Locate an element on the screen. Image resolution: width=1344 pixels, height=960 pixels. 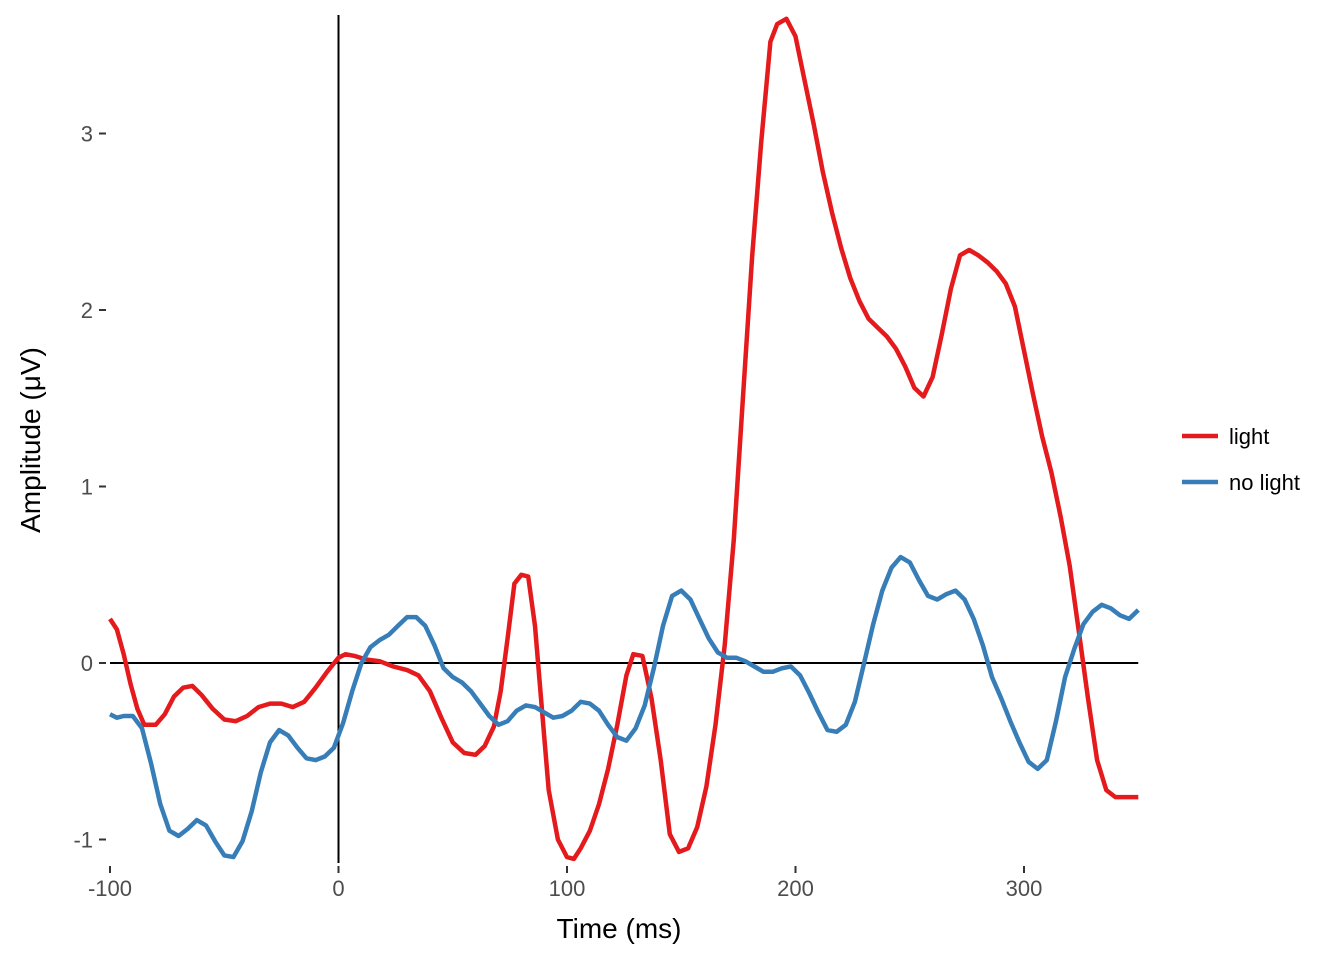
x-axis-ticks: -100 0 100 200 300 is located at coordinates (565, 883).